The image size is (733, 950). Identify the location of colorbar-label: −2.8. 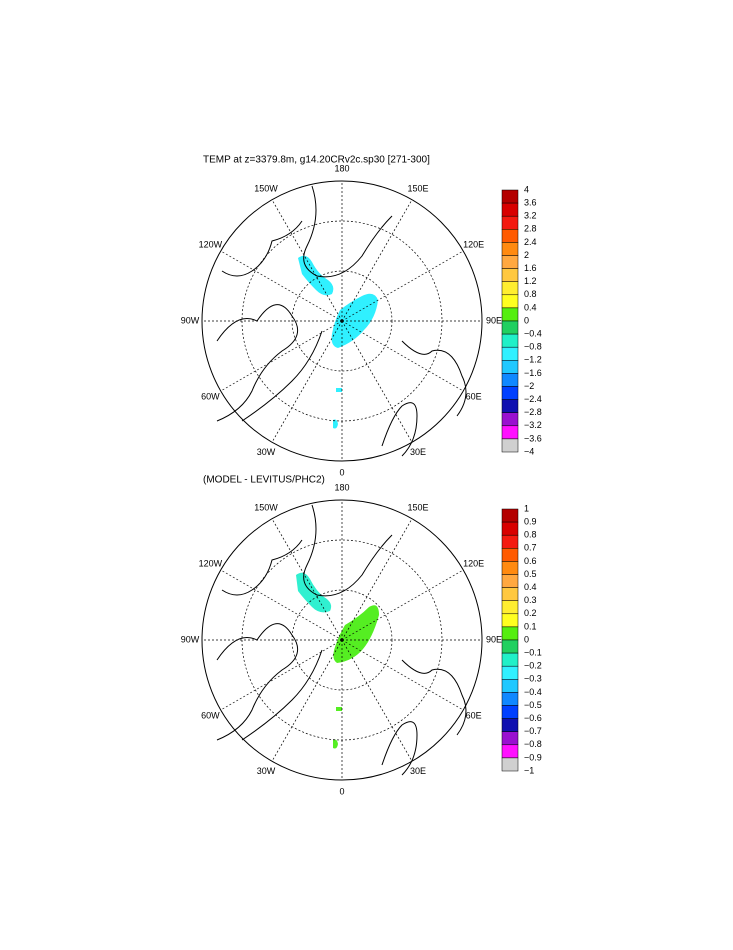
(533, 412).